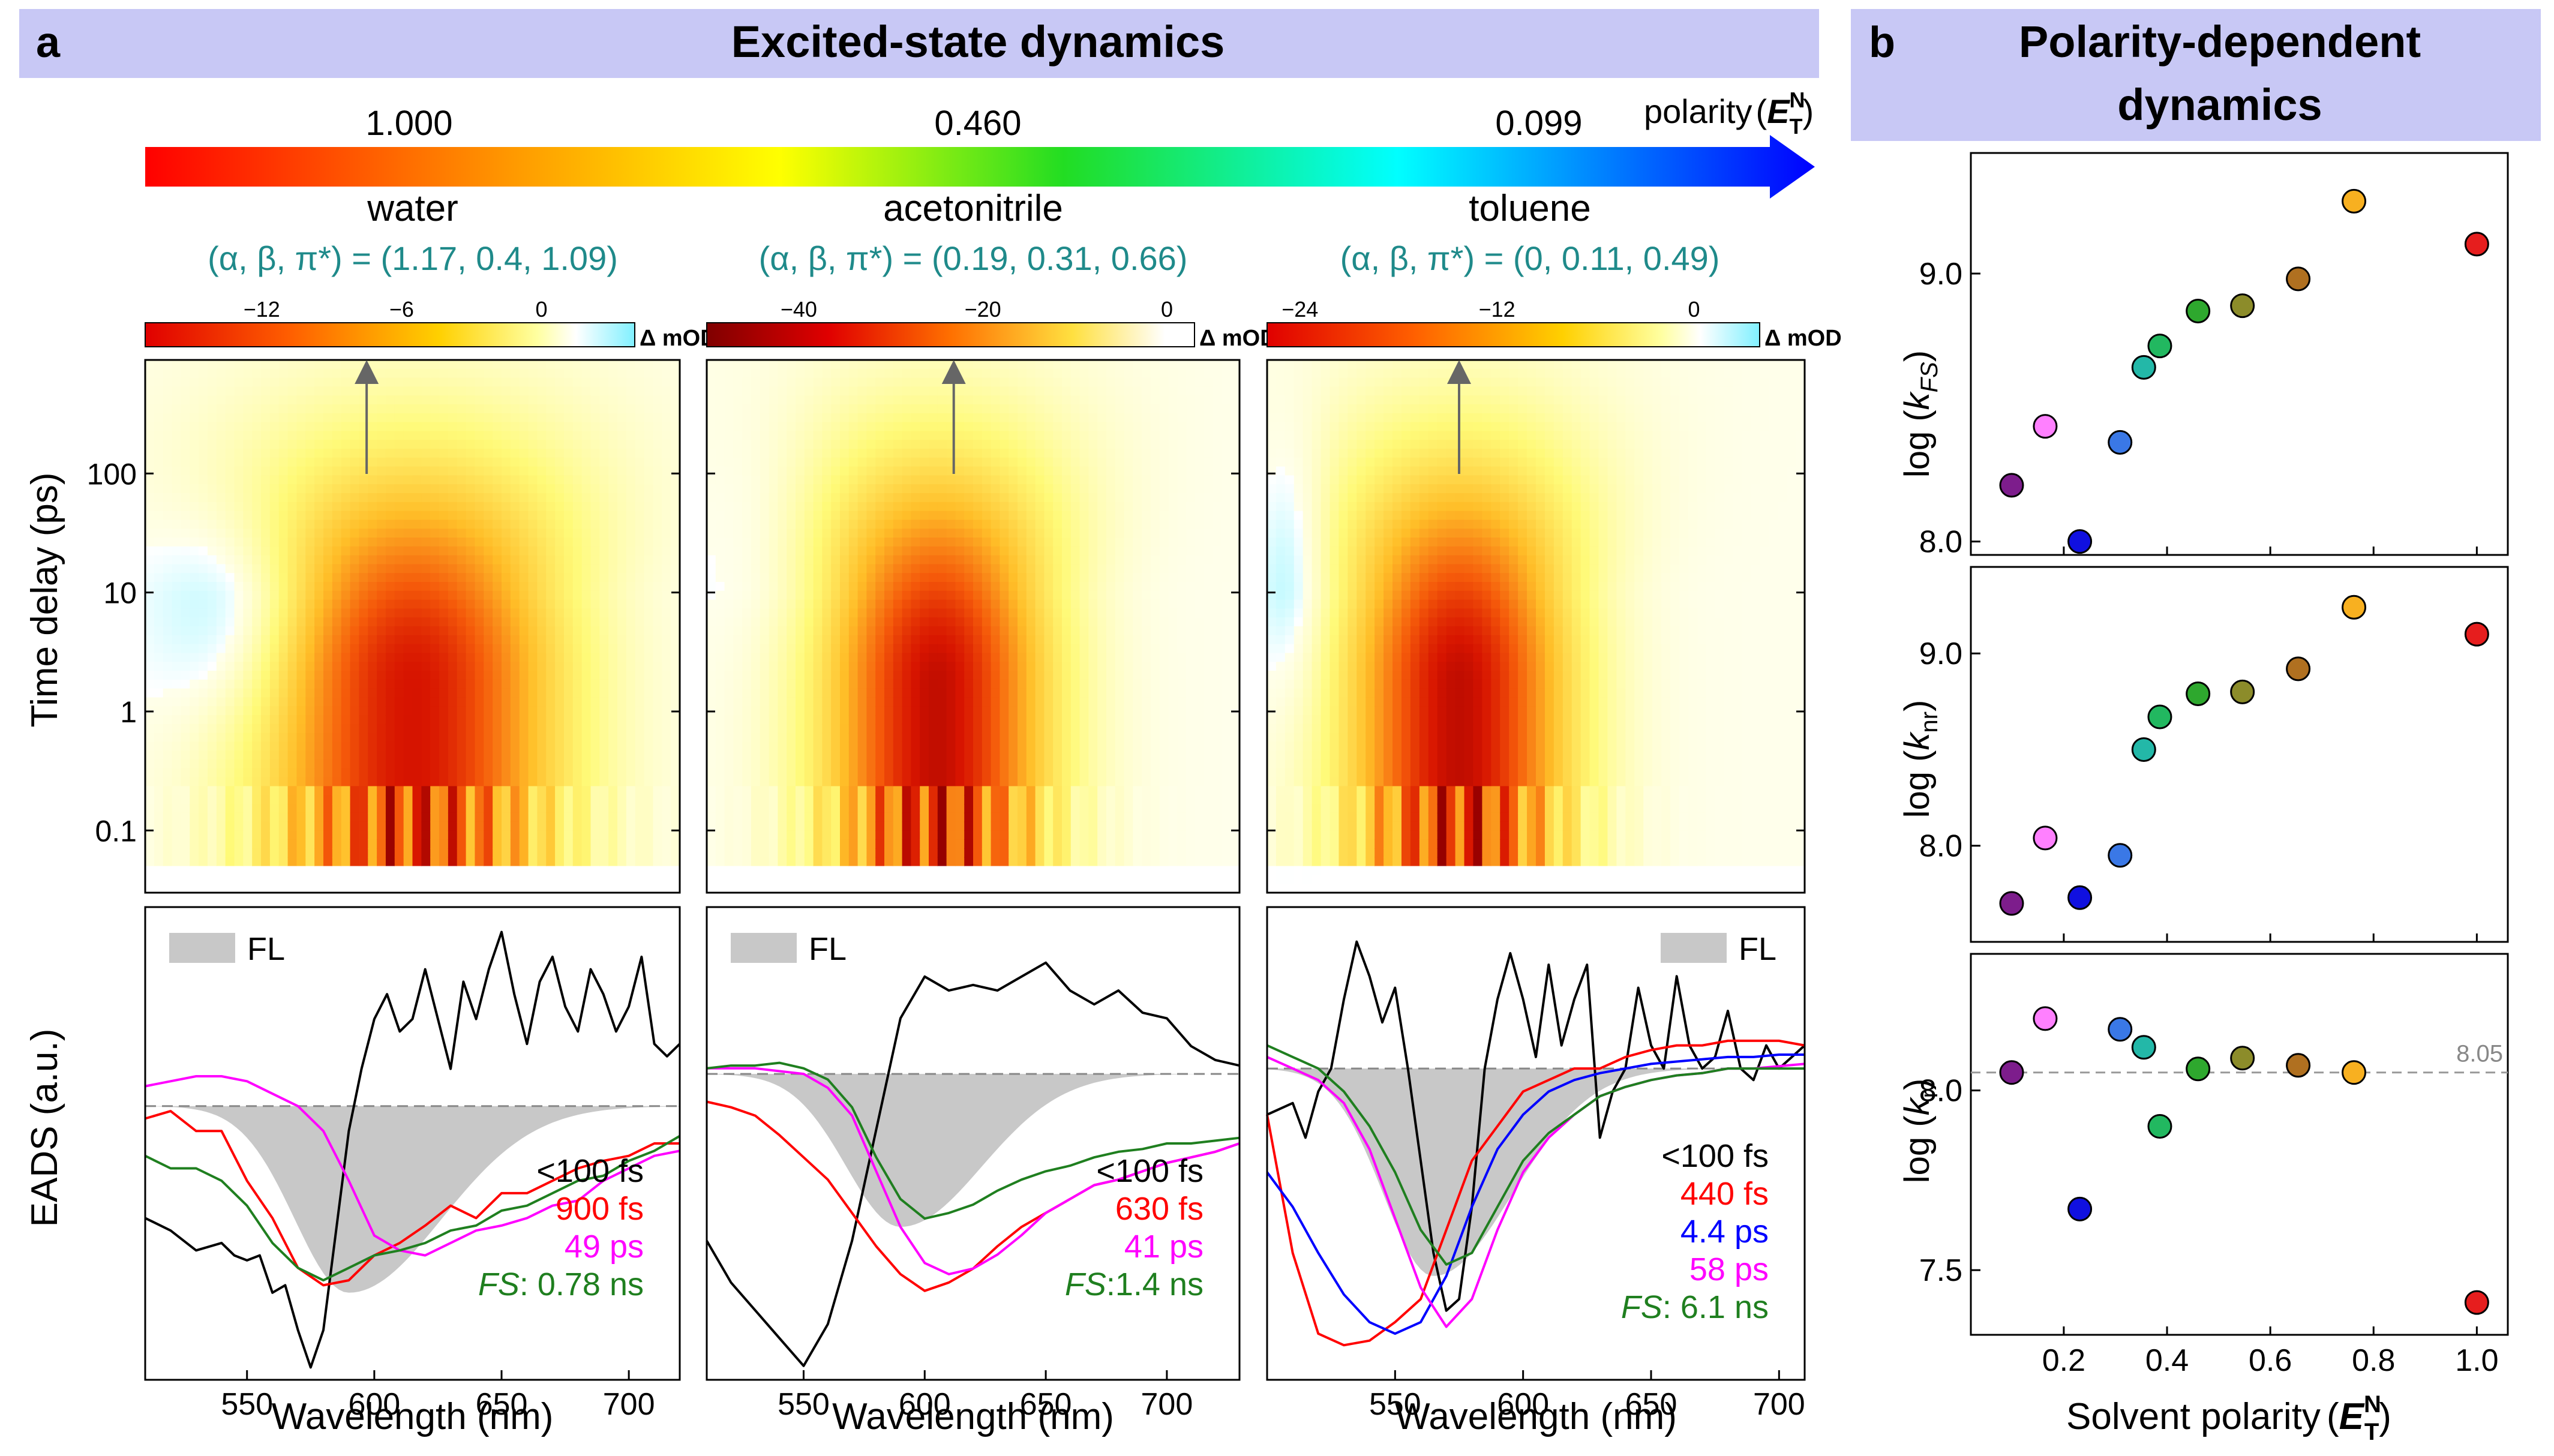 The width and height of the screenshot is (2554, 1456). I want to click on time-tick-label: 100, so click(112, 474).